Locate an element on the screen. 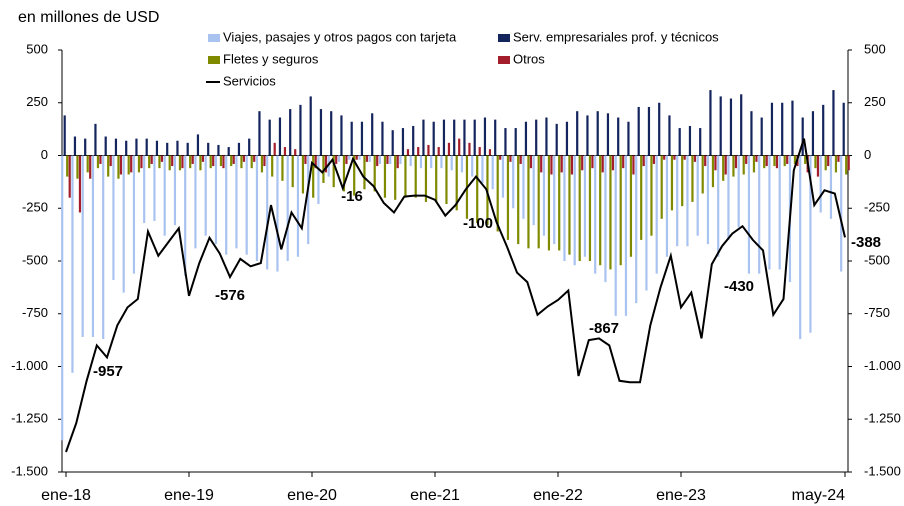  y2-tick-label: 500 is located at coordinates (875, 48).